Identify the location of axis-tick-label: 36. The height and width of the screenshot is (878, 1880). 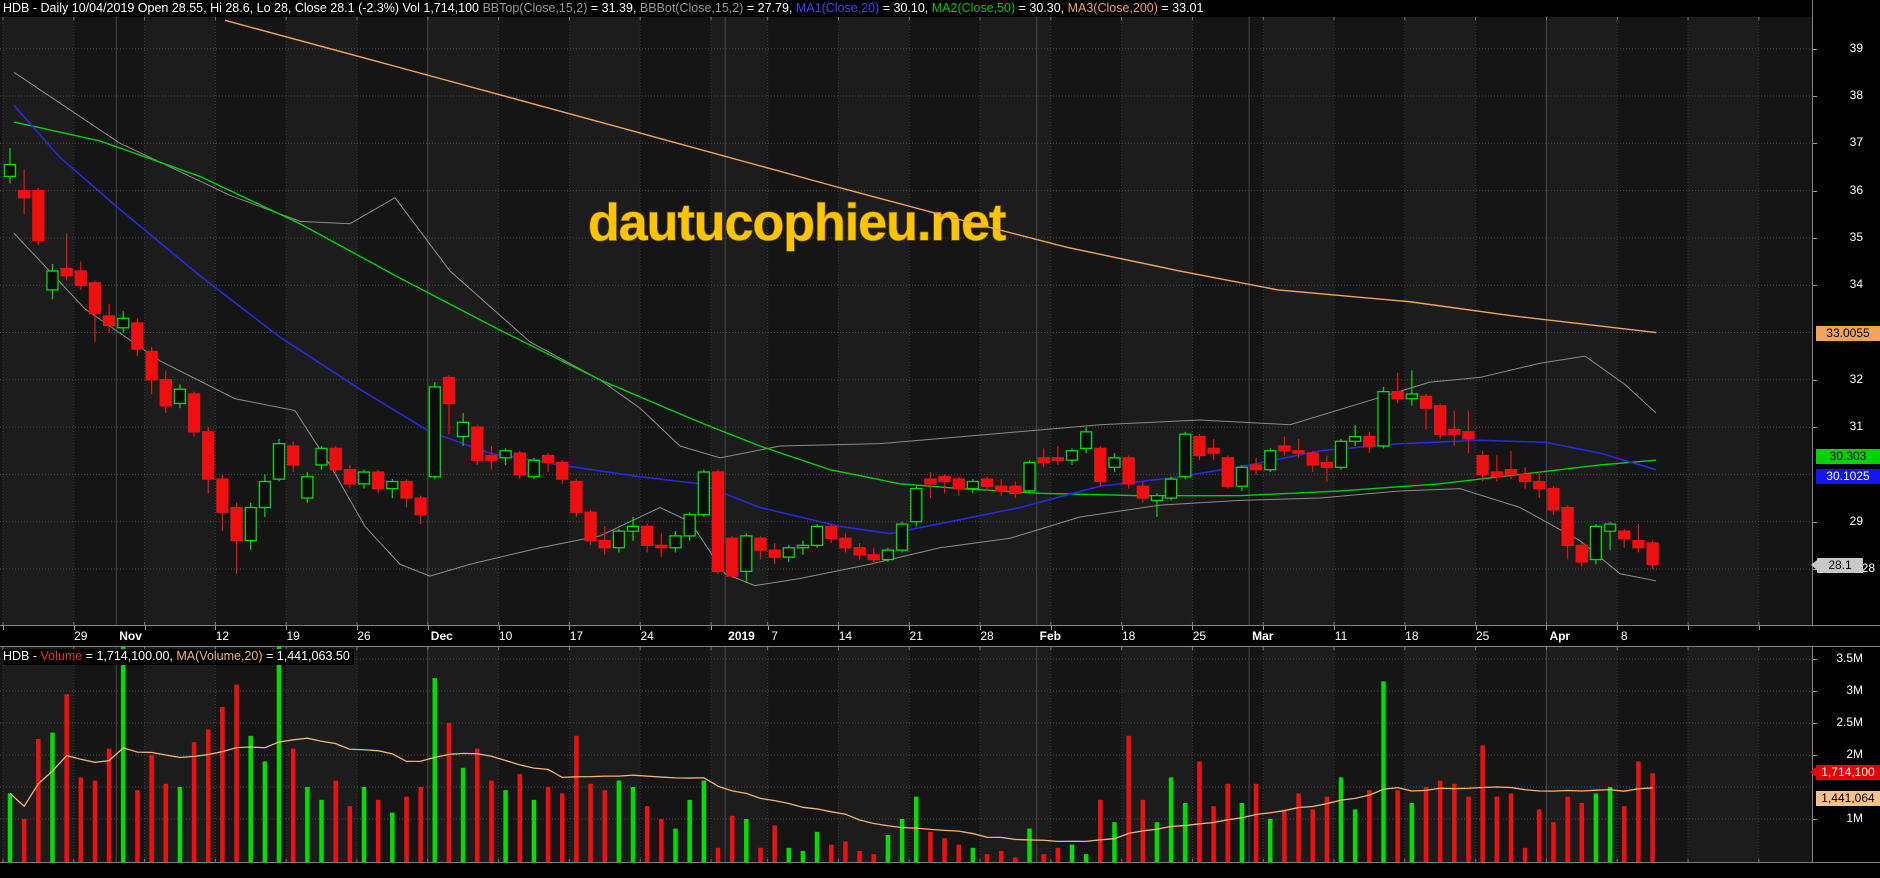
(1856, 189).